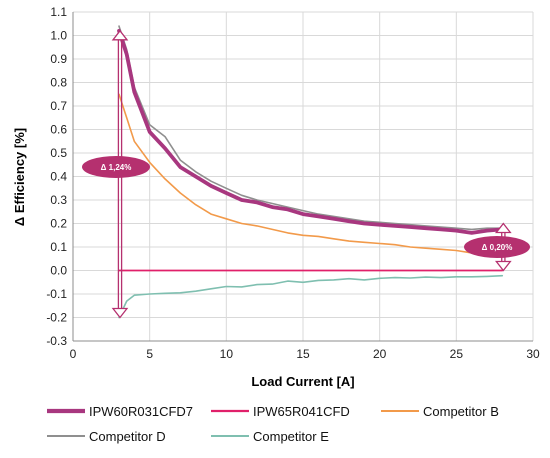  What do you see at coordinates (56, 318) in the screenshot?
I see `y-tick-label: -0.2` at bounding box center [56, 318].